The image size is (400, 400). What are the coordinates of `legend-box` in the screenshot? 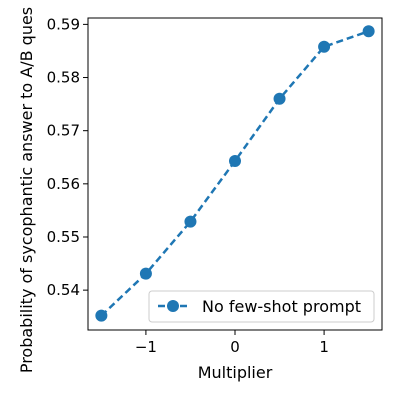 It's located at (261, 306).